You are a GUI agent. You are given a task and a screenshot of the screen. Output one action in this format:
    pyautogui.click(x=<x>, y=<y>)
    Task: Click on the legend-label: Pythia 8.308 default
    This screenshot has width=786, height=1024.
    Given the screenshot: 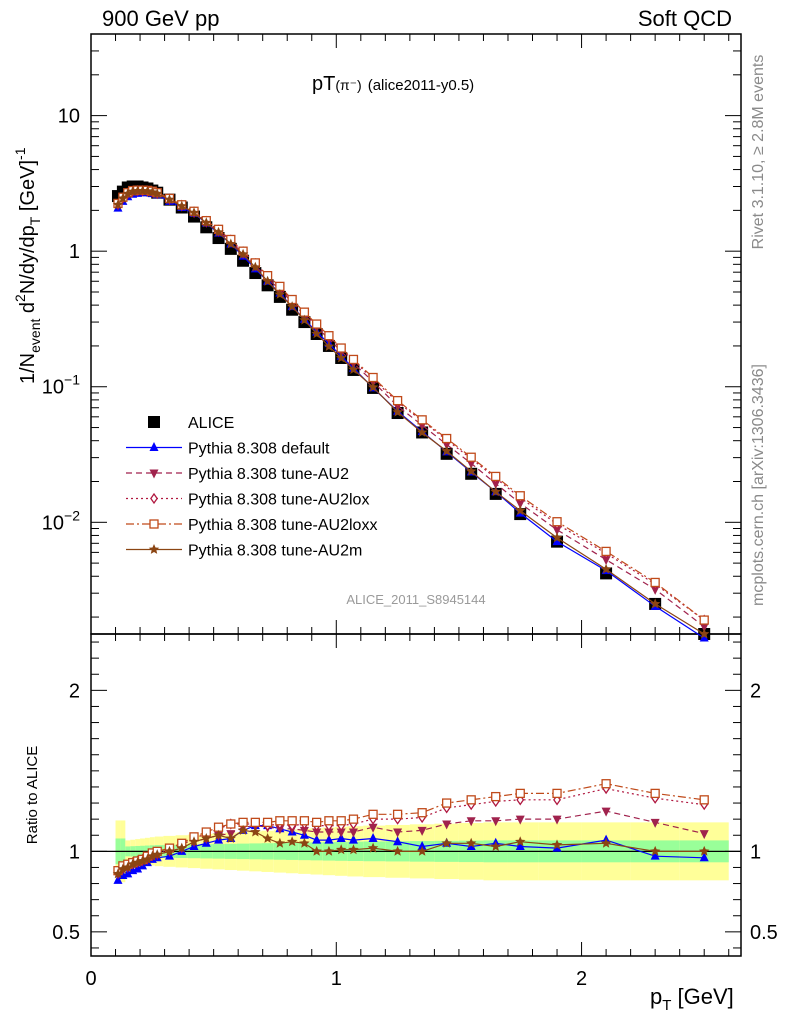 What is the action you would take?
    pyautogui.click(x=259, y=449)
    